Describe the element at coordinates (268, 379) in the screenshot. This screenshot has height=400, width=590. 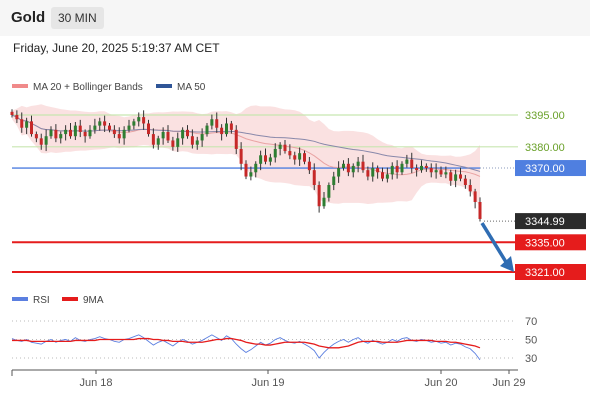
I see `x-axis: Jun 18 Jun 19 Jun 20 Jun 29` at that location.